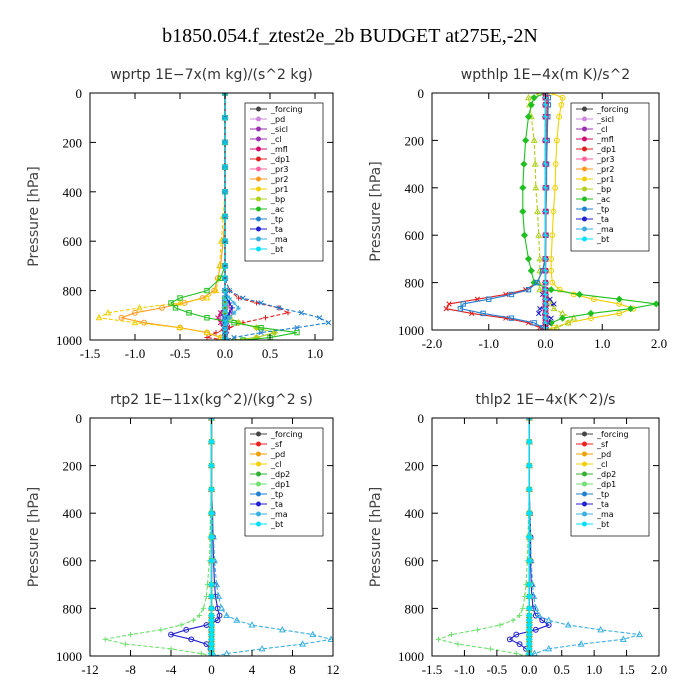 The image size is (700, 700). What do you see at coordinates (277, 199) in the screenshot?
I see `legend-label: _bp` at bounding box center [277, 199].